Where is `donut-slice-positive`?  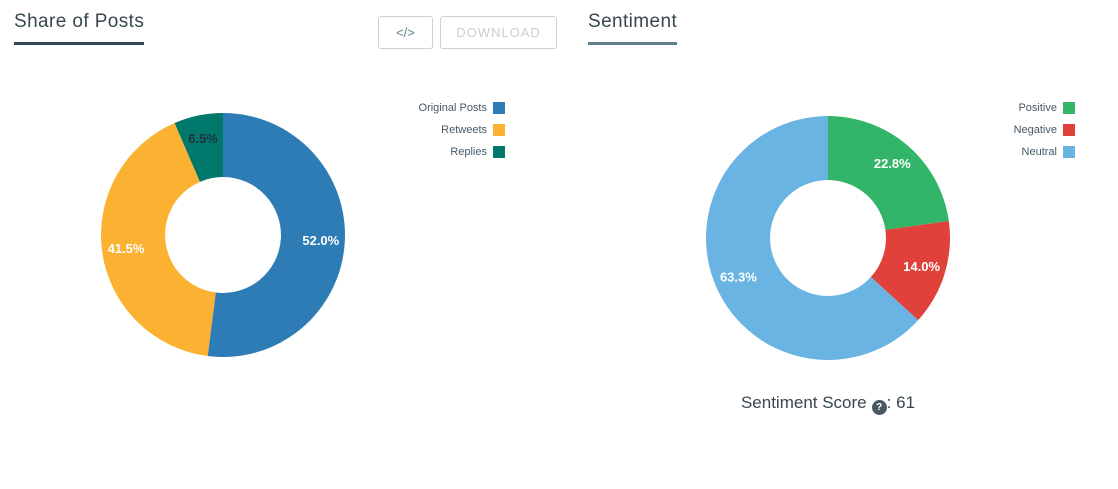
donut-slice-positive is located at coordinates (888, 173).